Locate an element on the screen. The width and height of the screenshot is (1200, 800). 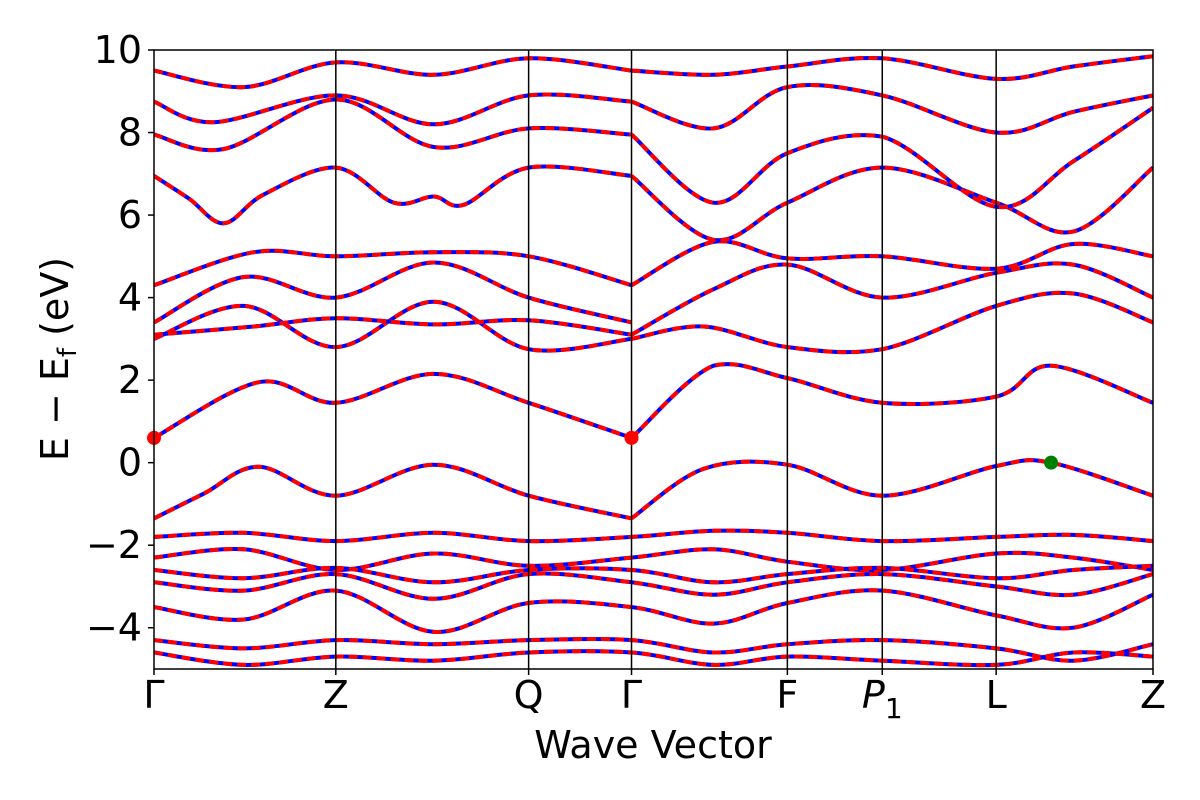
x-tick-label: F is located at coordinates (787, 695).